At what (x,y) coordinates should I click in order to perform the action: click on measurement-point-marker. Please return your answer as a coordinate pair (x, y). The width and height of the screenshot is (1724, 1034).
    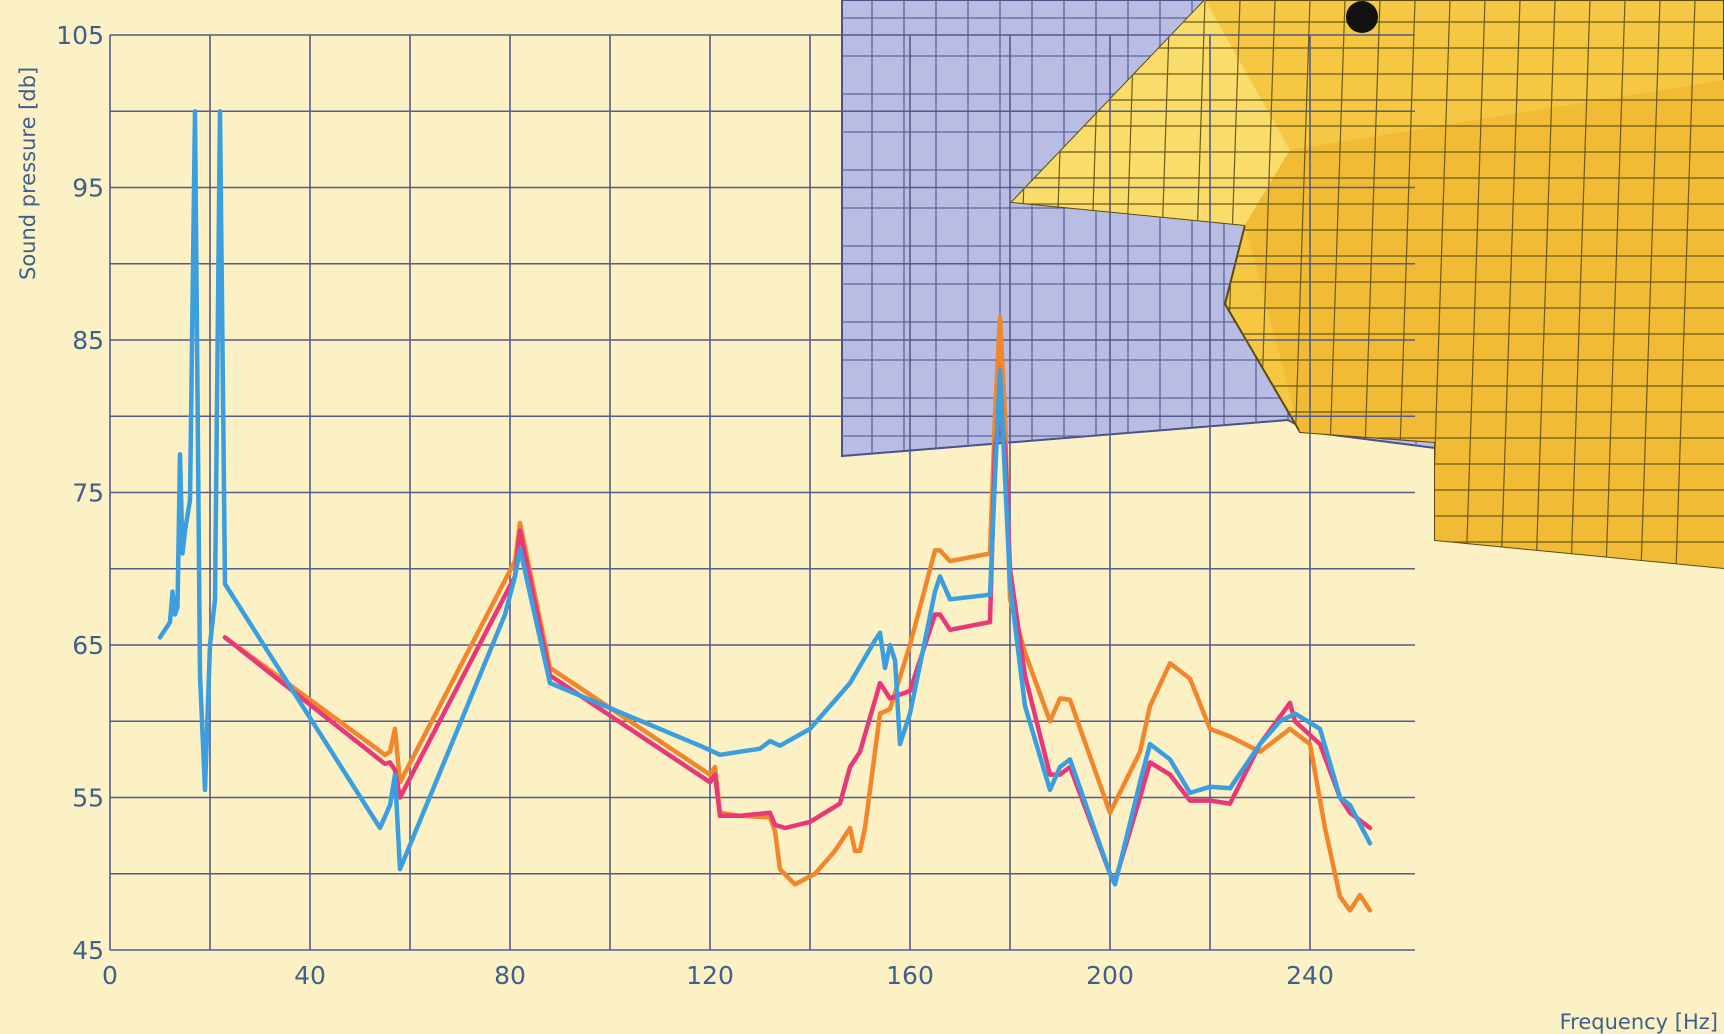
    Looking at the image, I should click on (1362, 17).